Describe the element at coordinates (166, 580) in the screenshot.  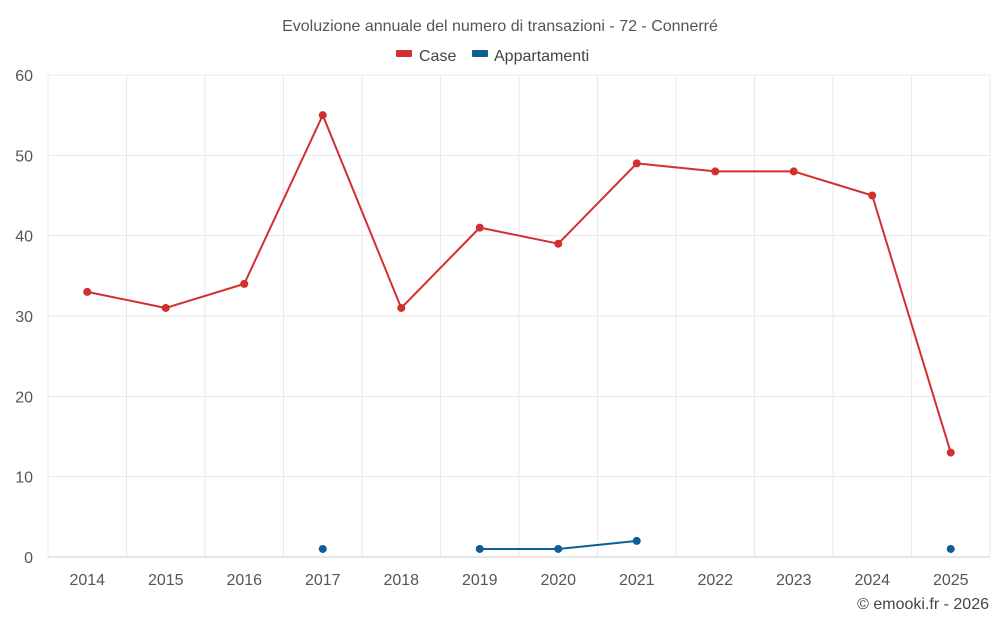
I see `x-tick-label: 2015` at that location.